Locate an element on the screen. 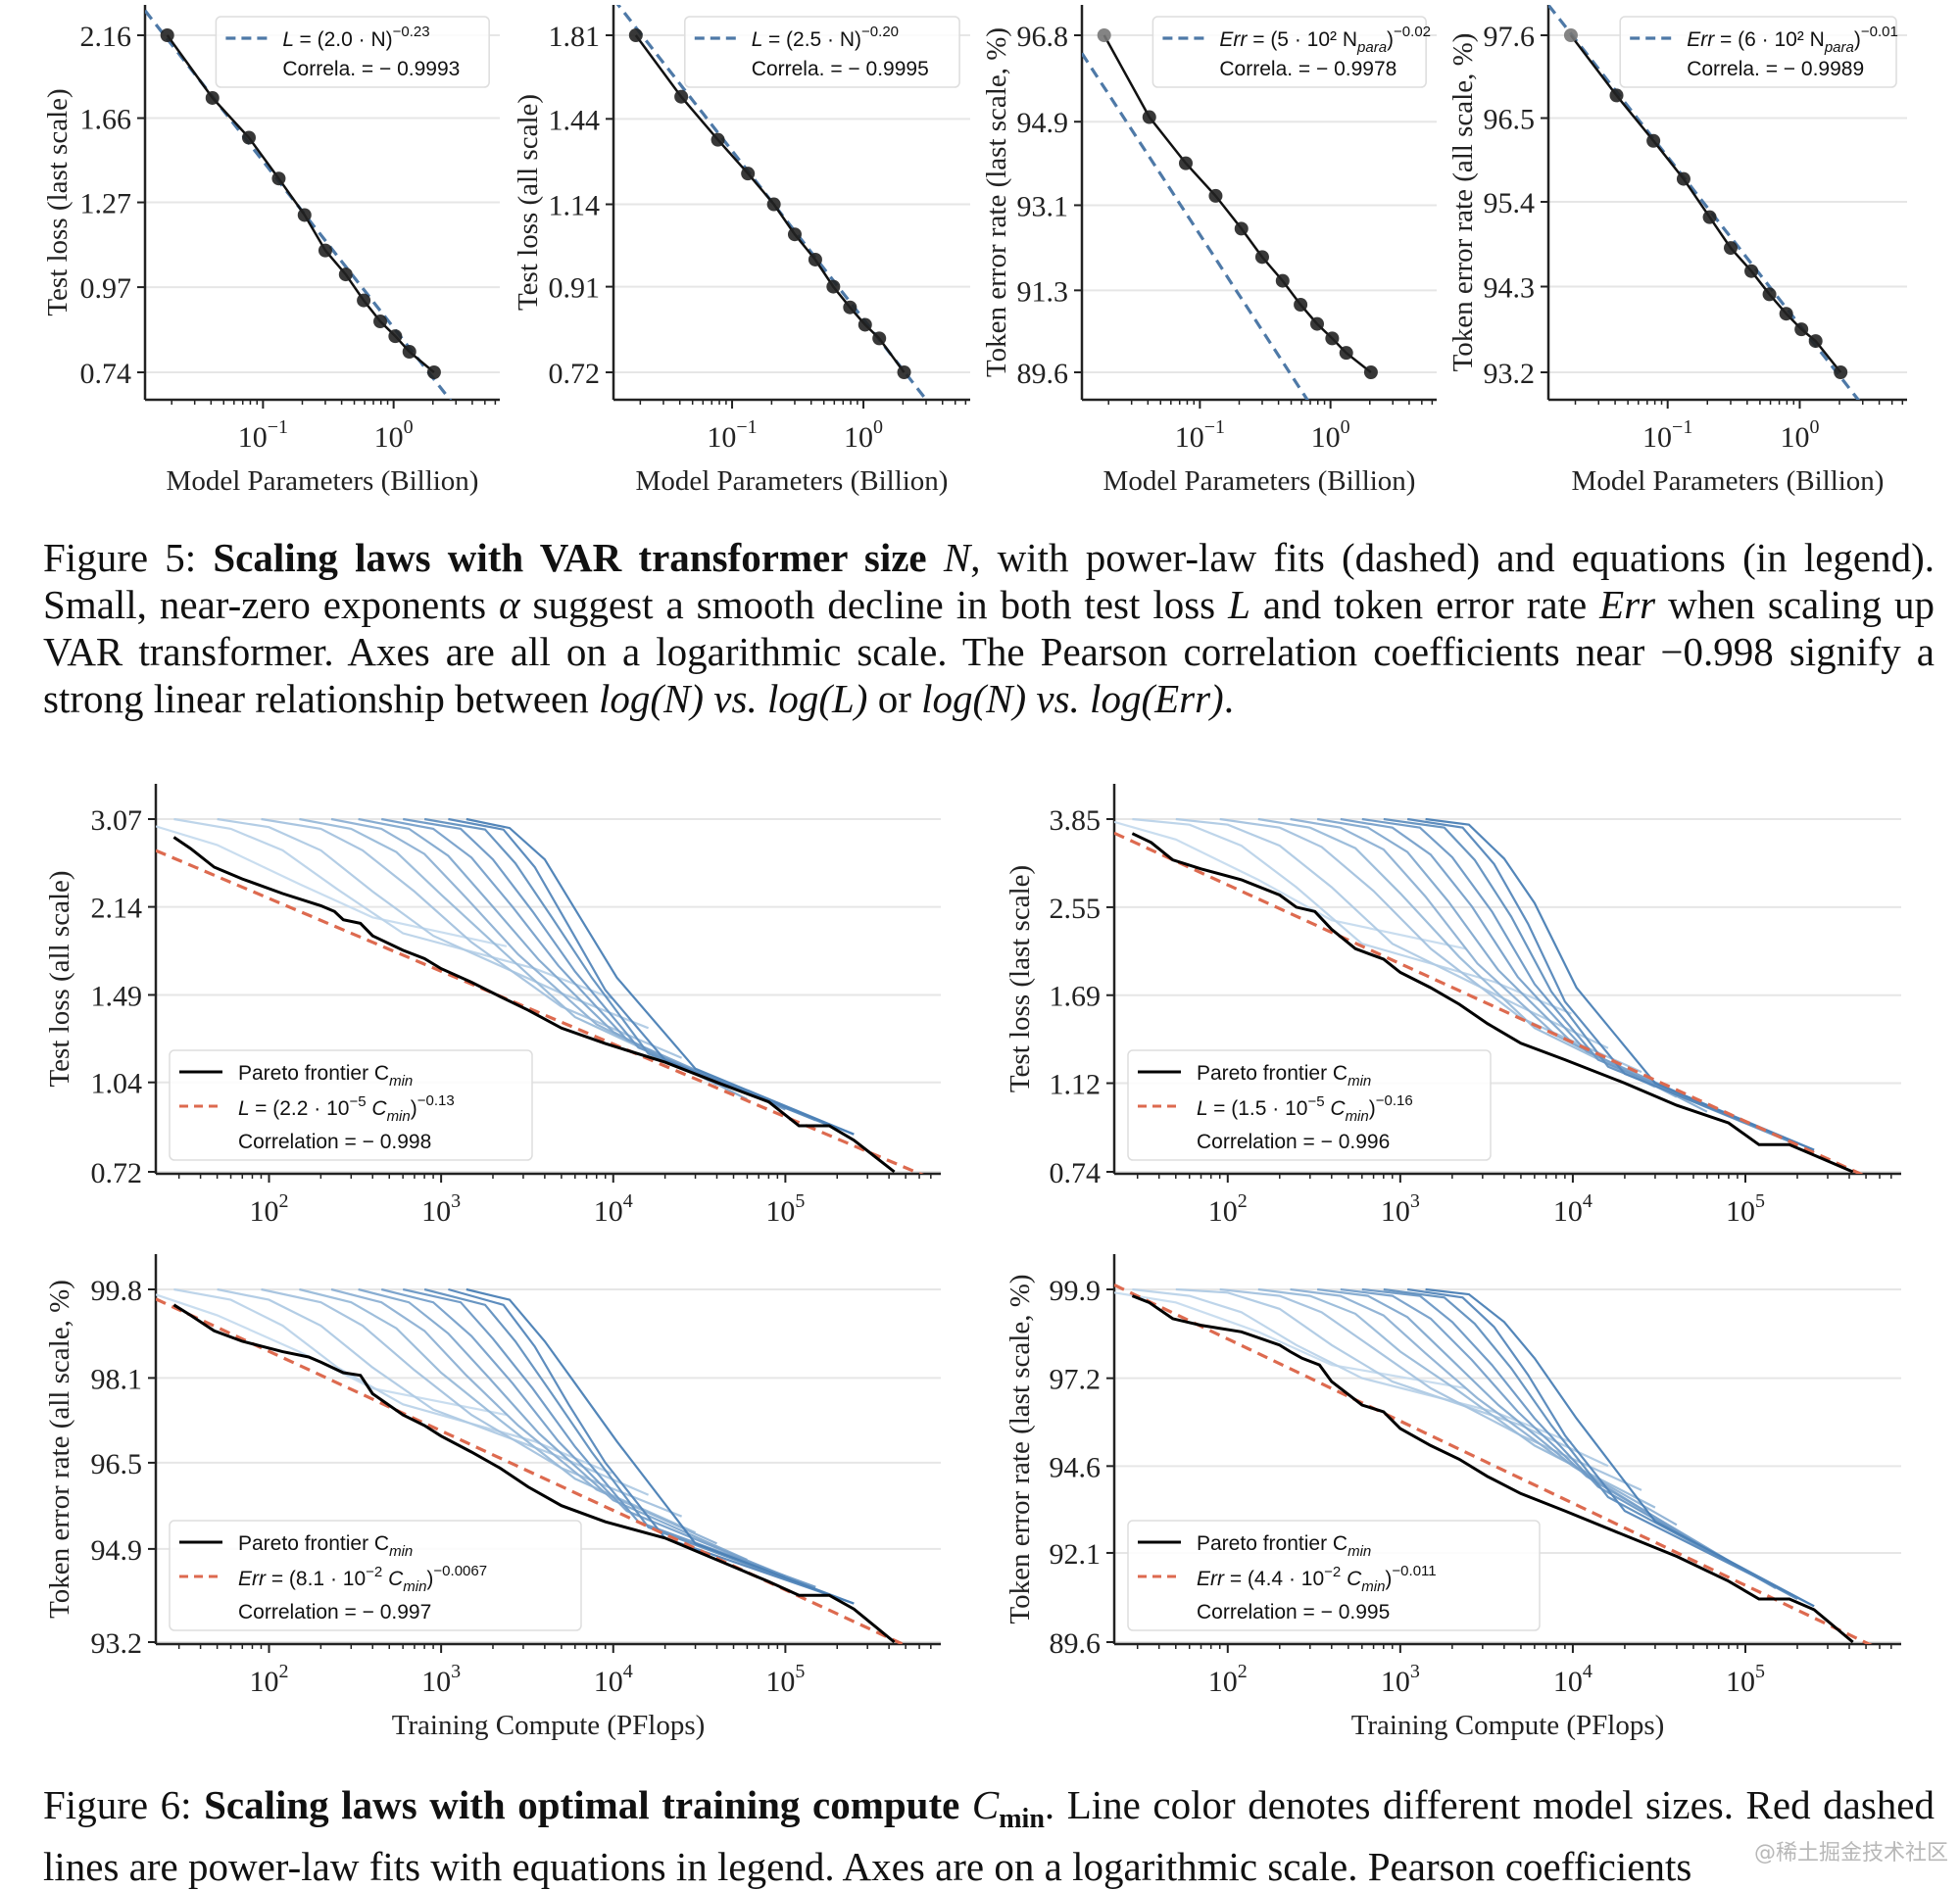  y-tick-label: 1.69 is located at coordinates (1076, 997).